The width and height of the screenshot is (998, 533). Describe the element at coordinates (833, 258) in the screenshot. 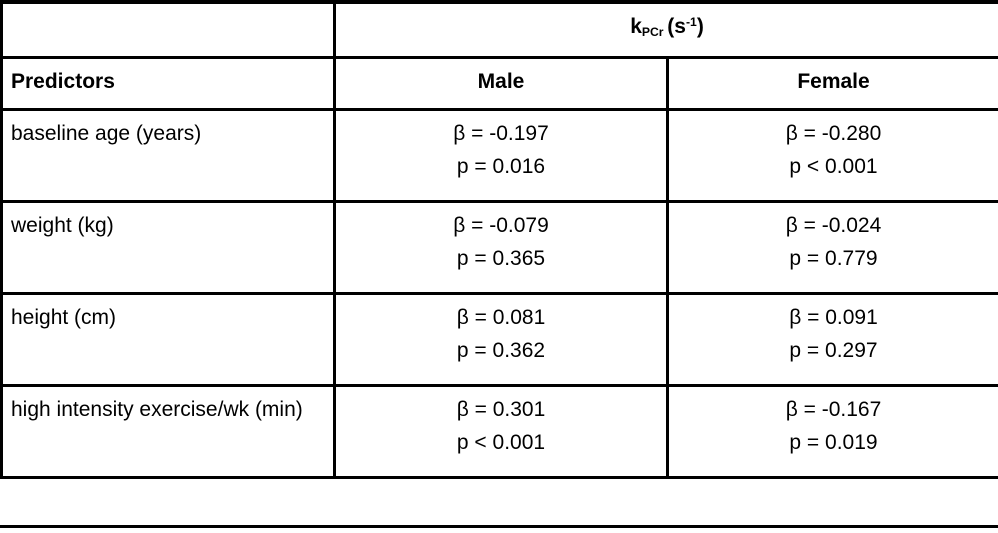

I see `p-value: p = 0.779` at that location.